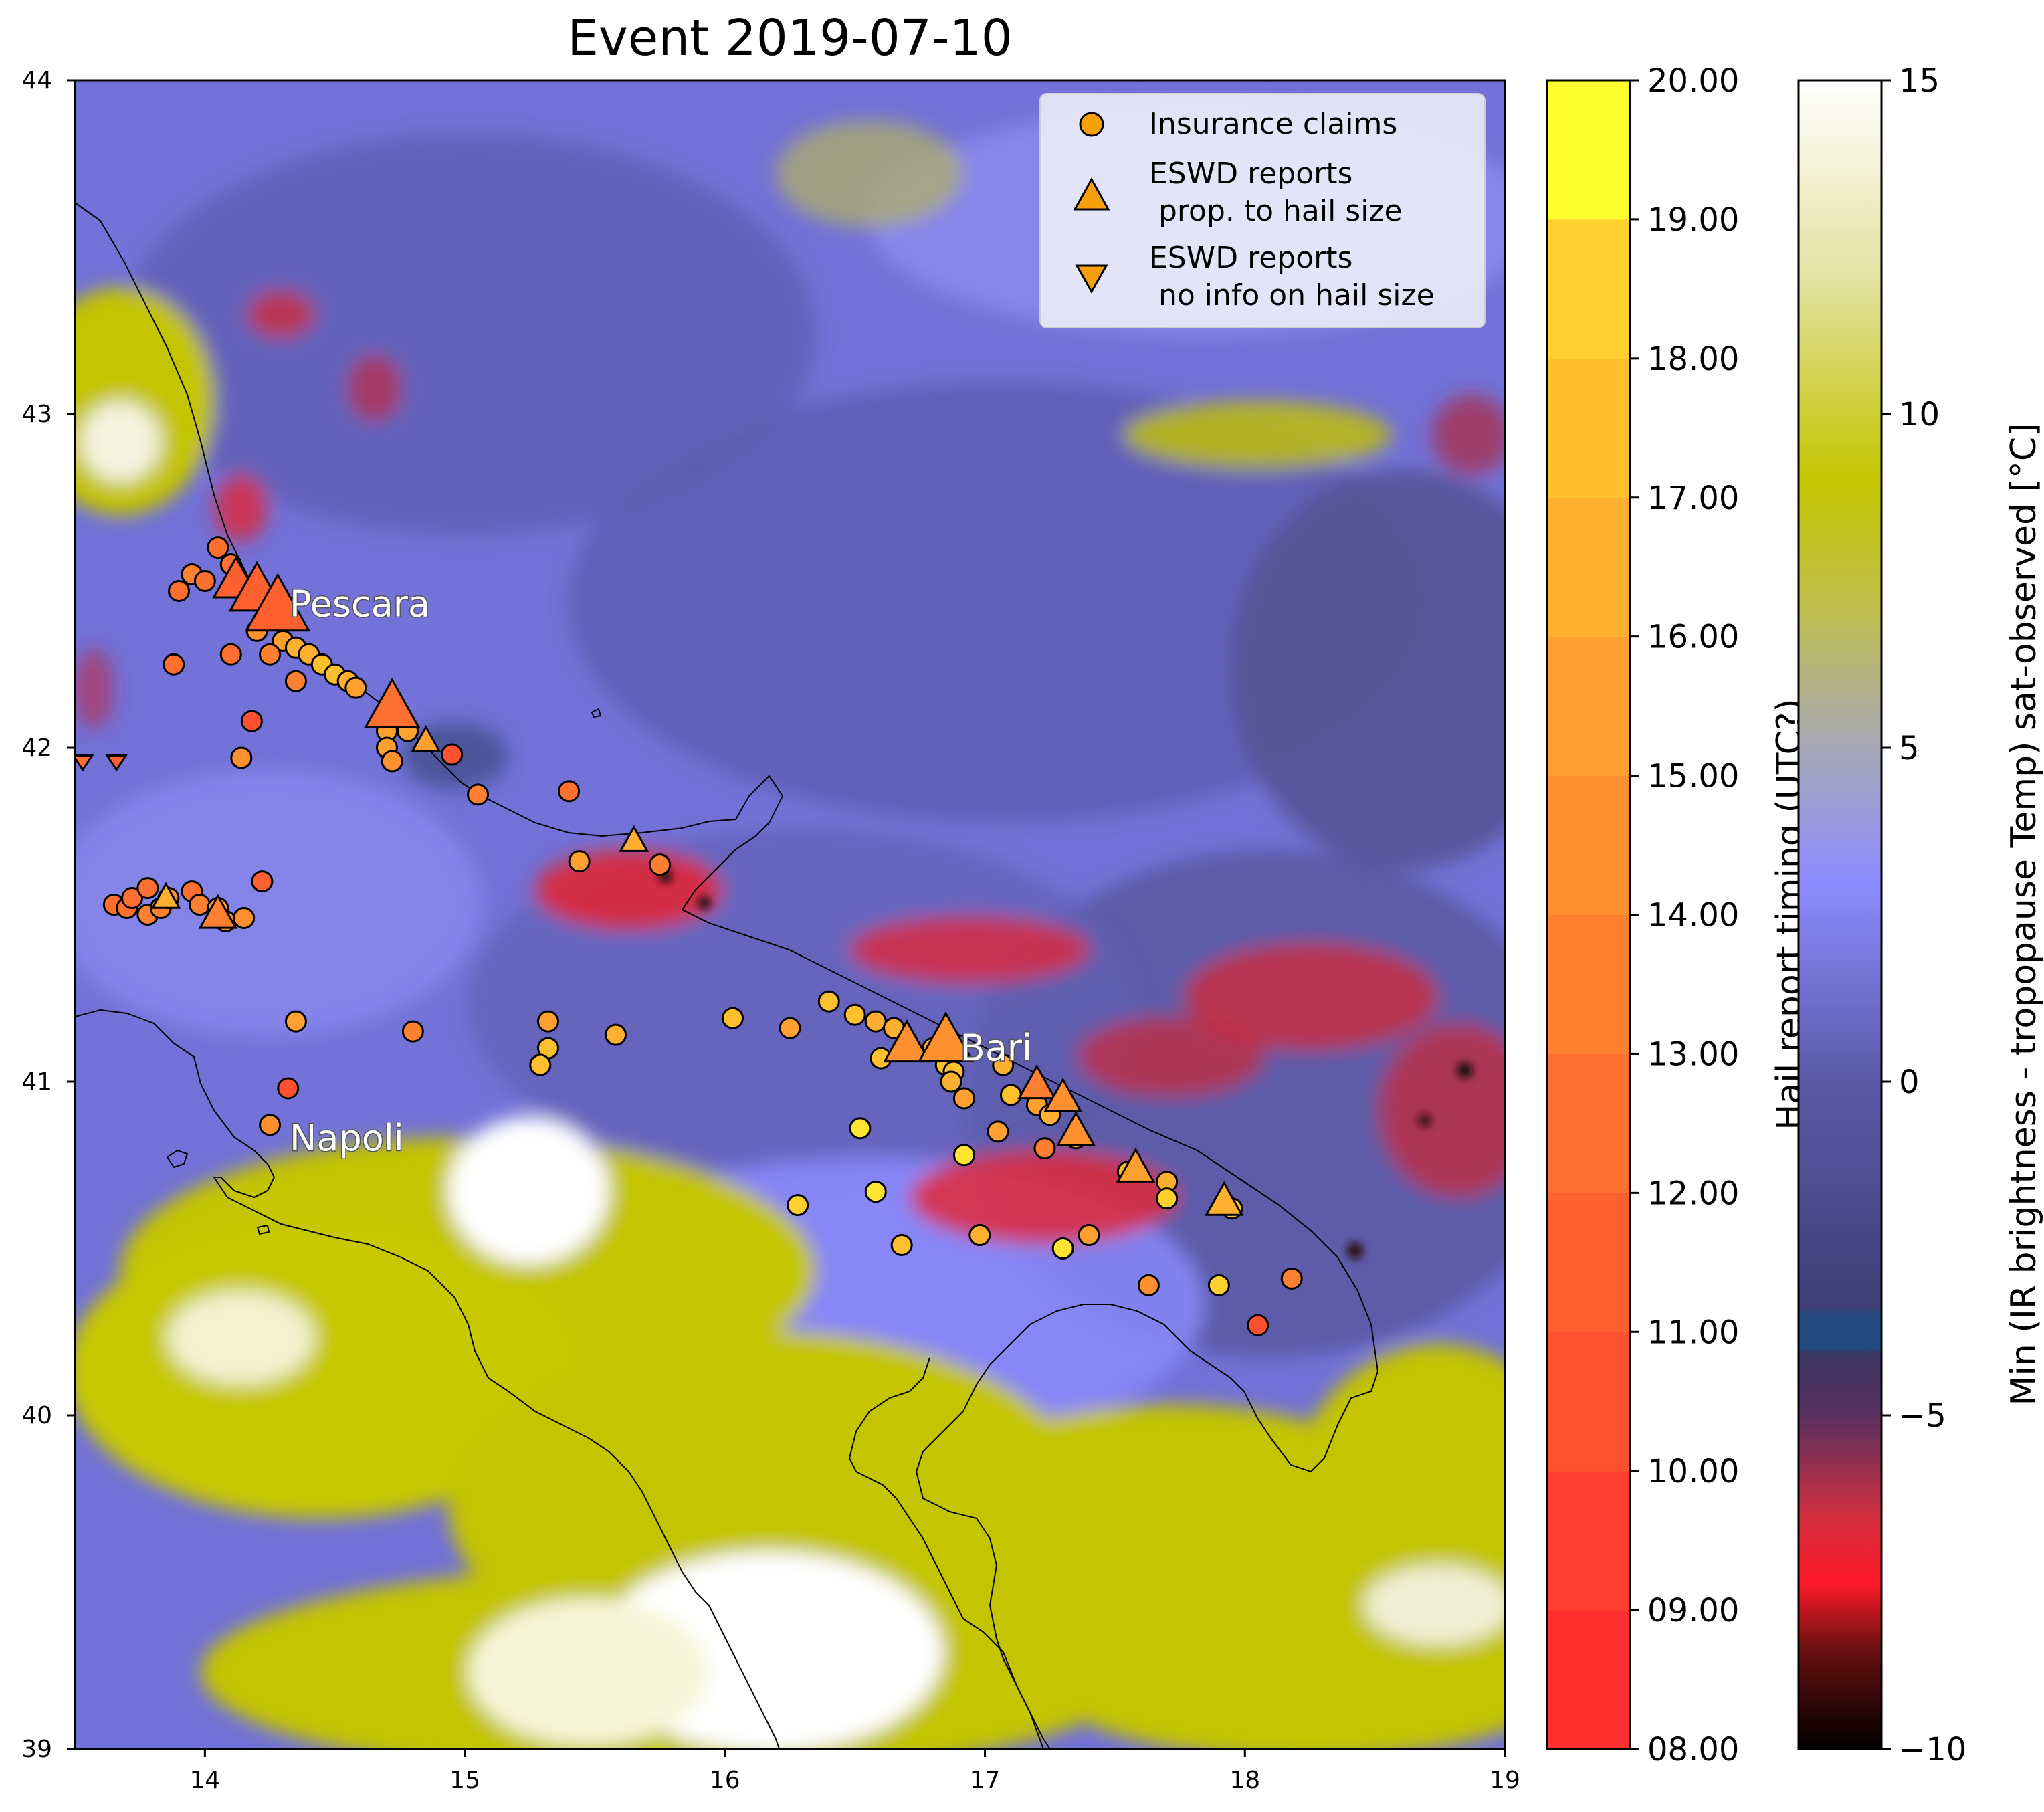 Image resolution: width=2044 pixels, height=1812 pixels. Describe the element at coordinates (464, 1780) in the screenshot. I see `x-tick-label: 15` at that location.